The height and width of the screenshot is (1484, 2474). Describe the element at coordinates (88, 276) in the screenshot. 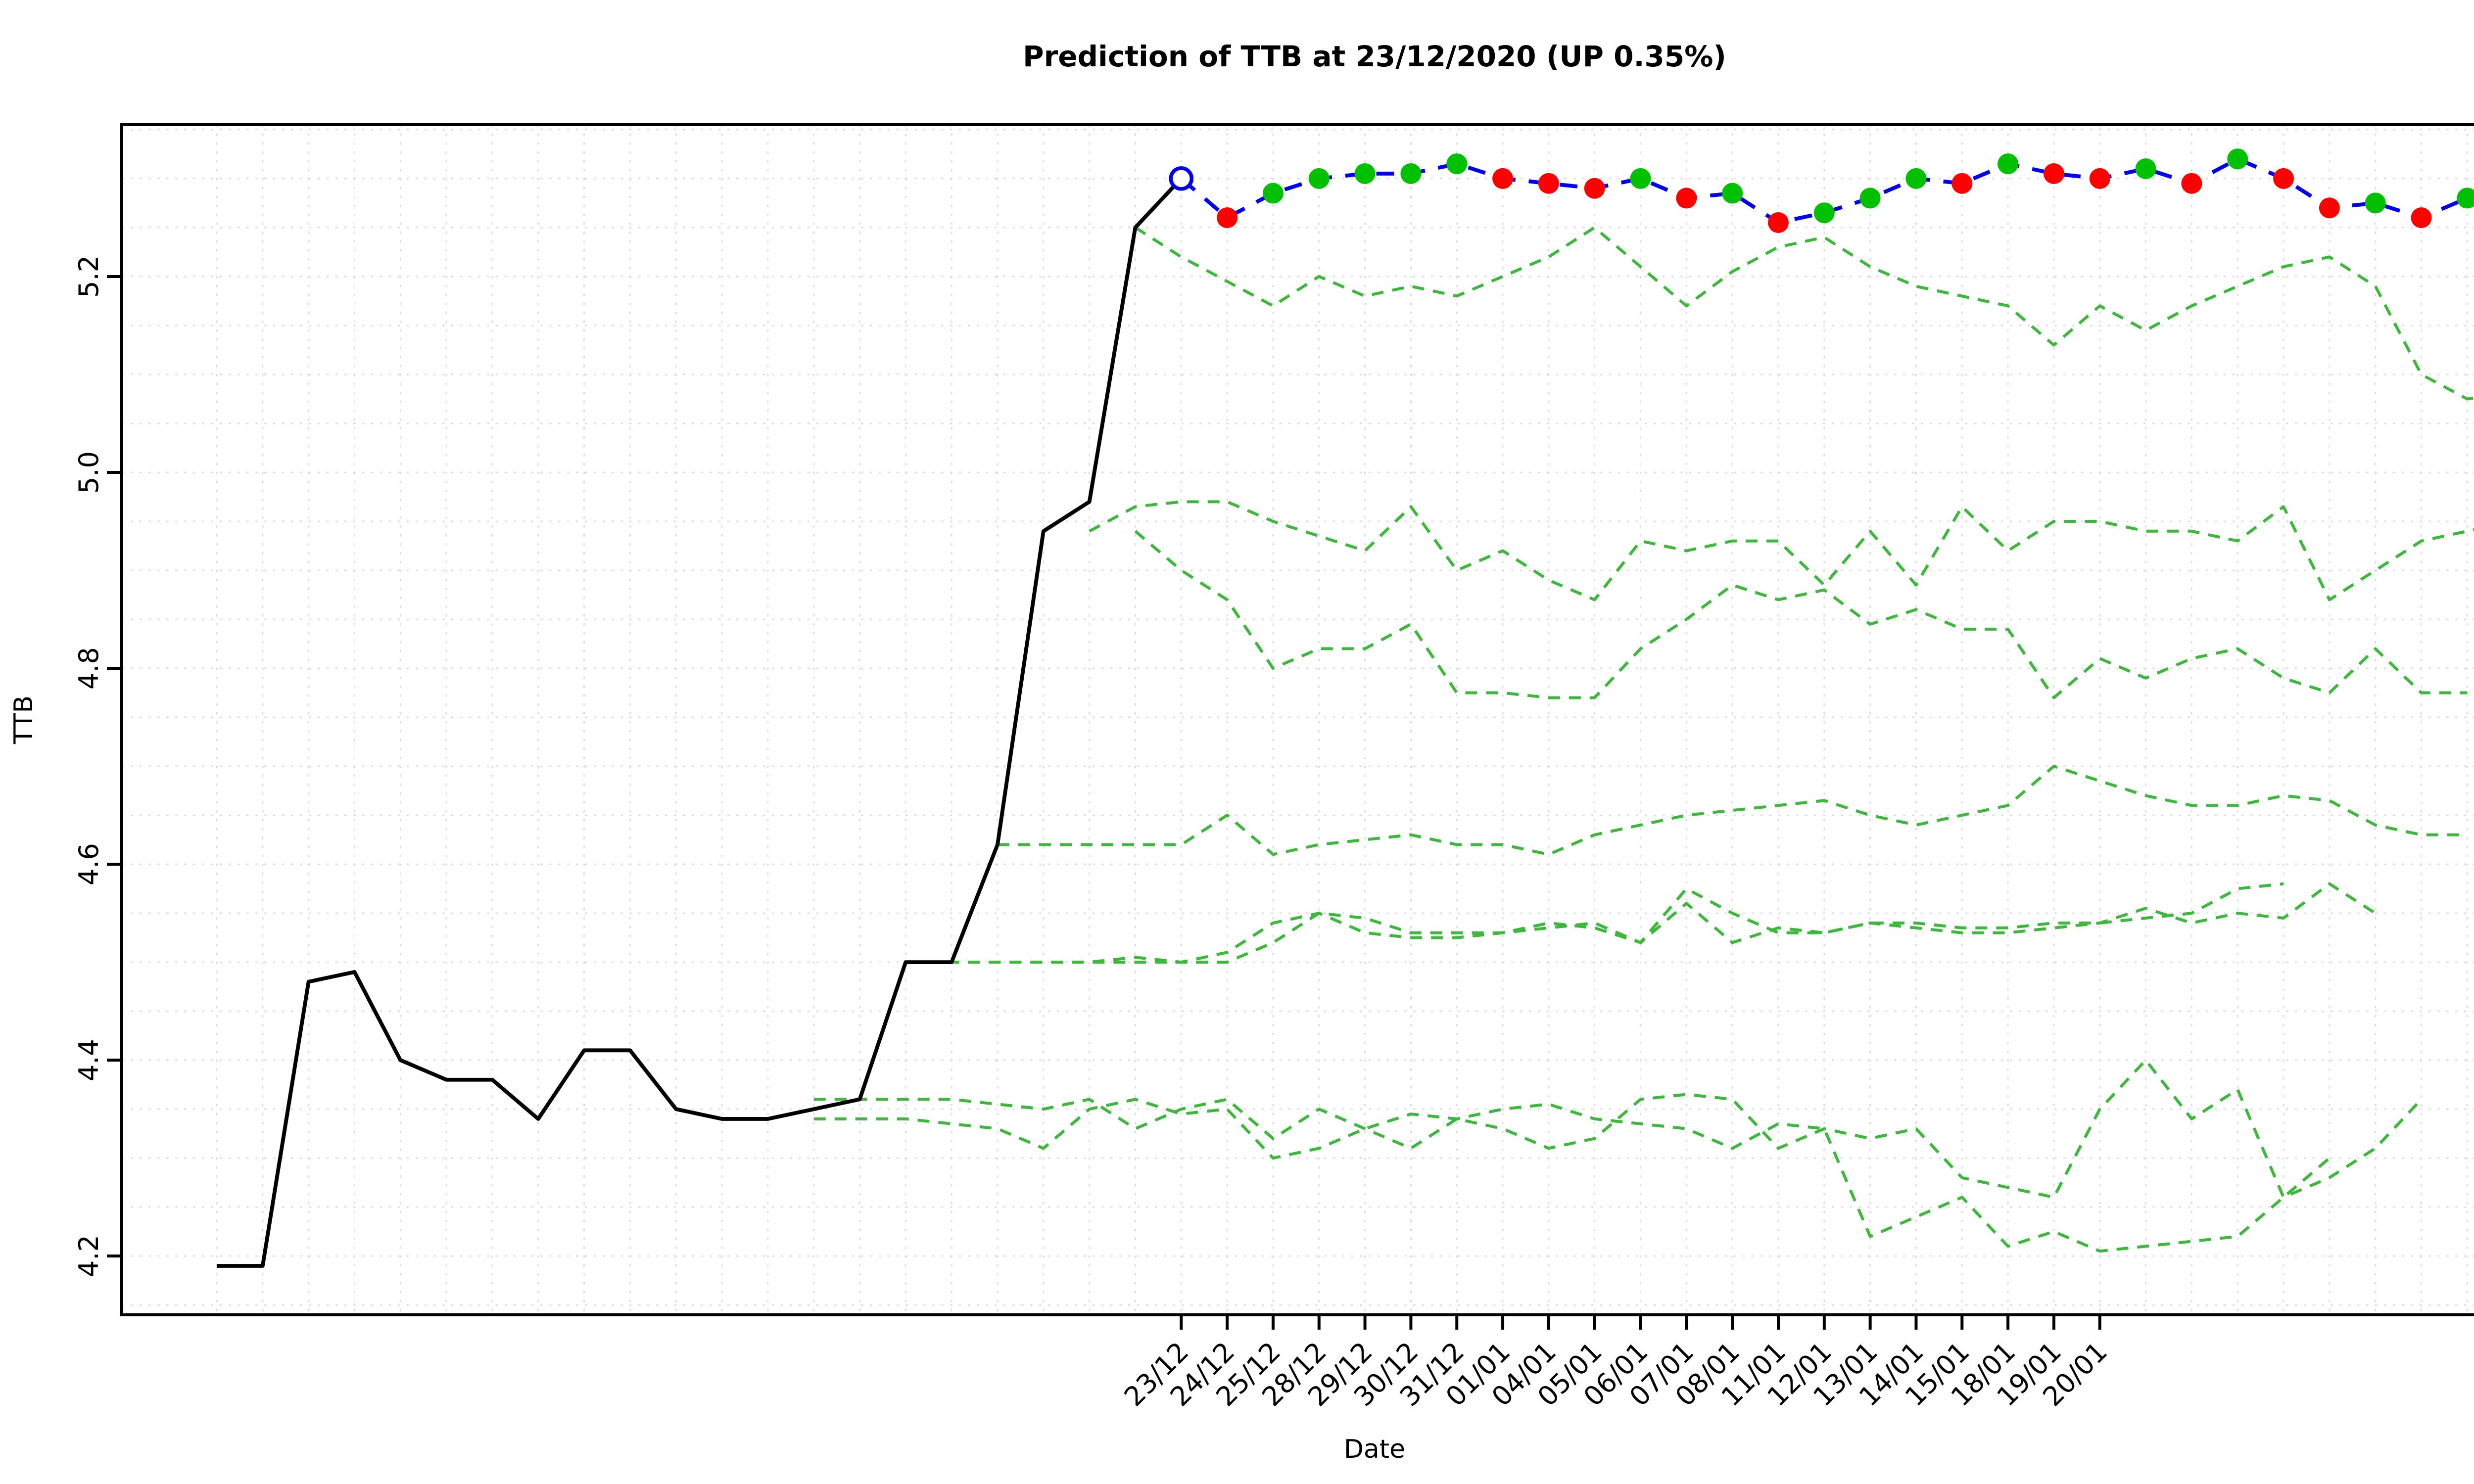

I see `svg-text: 5.2` at that location.